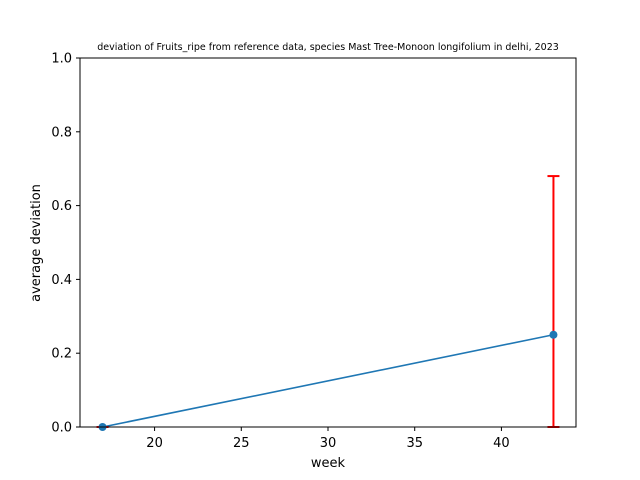  Describe the element at coordinates (61, 59) in the screenshot. I see `y-tick-label: 1.0` at that location.